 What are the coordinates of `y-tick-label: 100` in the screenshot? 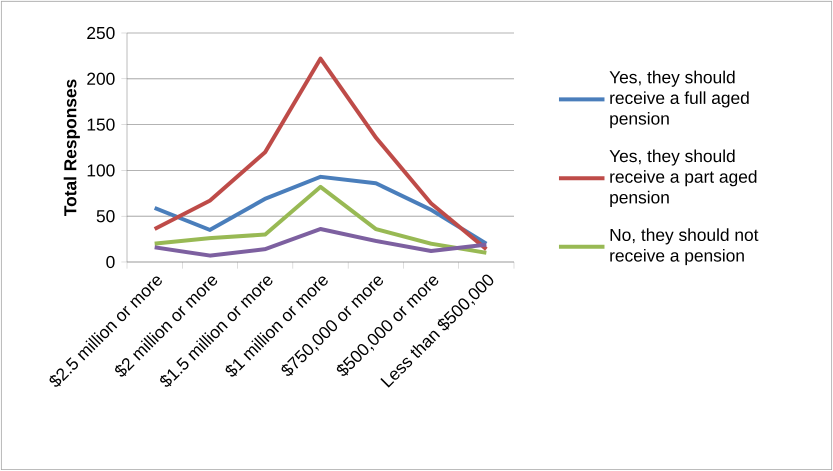 It's located at (101, 170).